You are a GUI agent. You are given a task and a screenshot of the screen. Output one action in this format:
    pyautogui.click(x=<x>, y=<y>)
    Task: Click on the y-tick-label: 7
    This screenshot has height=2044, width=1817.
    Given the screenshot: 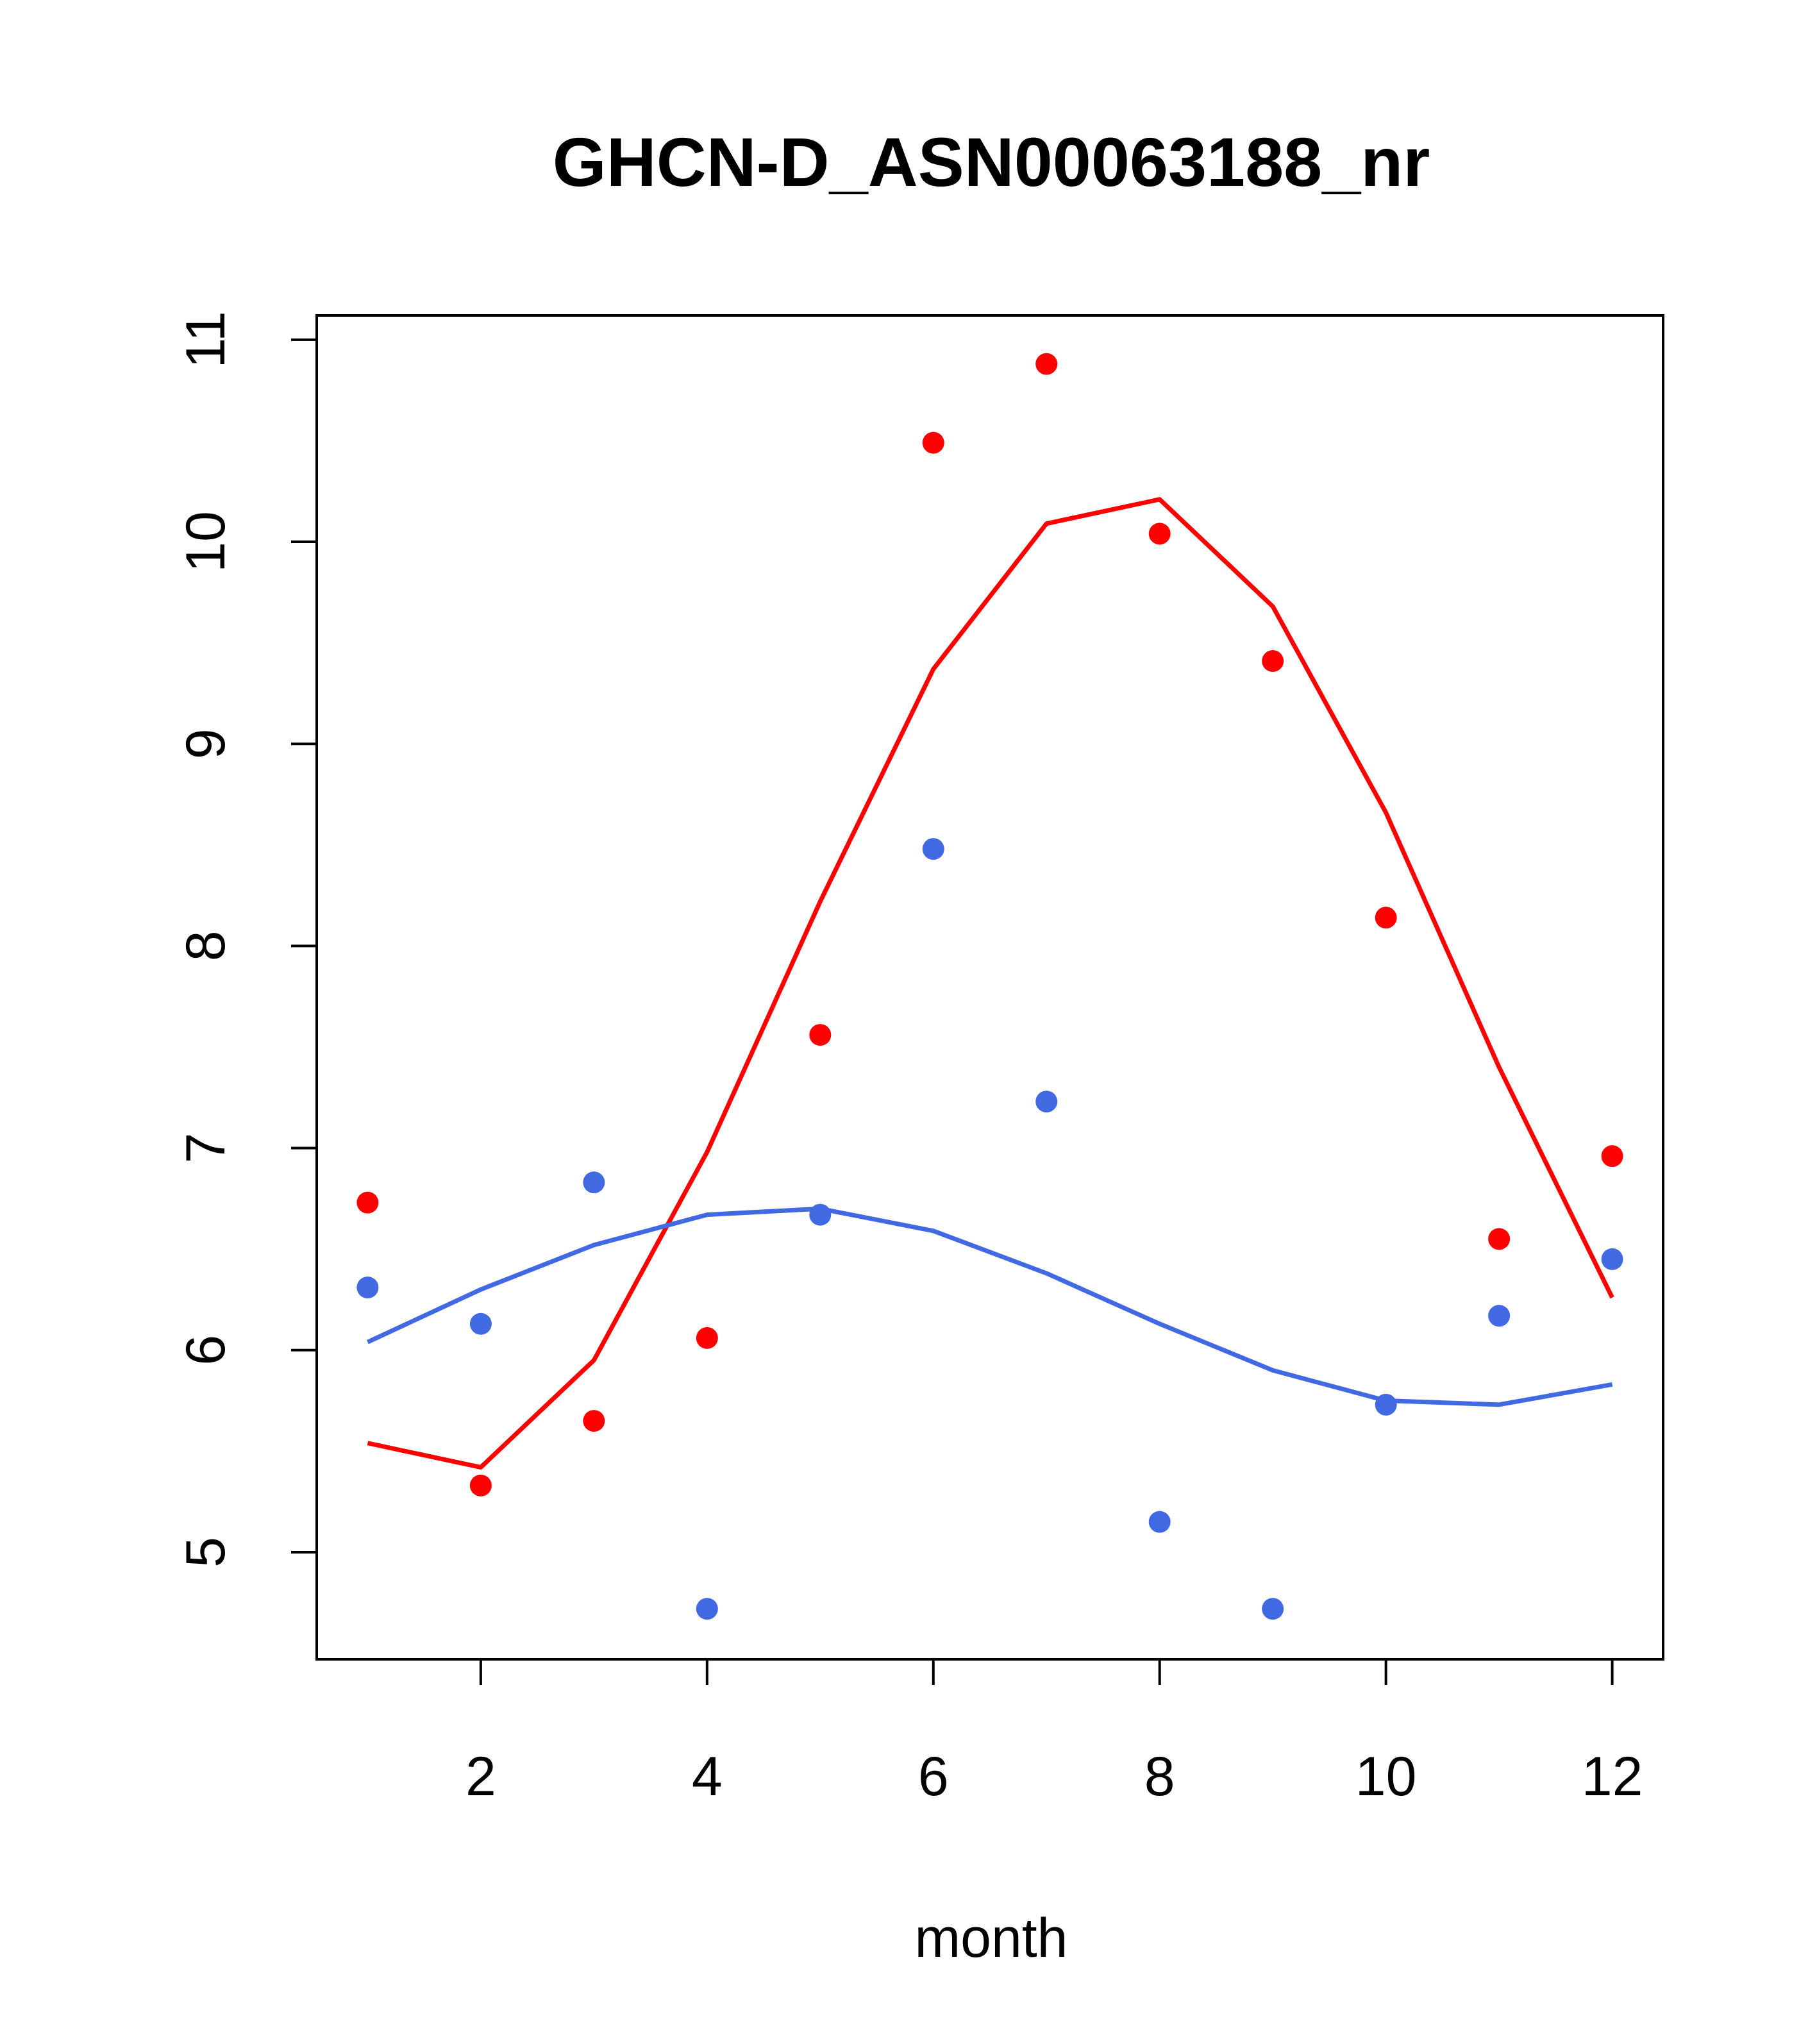 What is the action you would take?
    pyautogui.click(x=206, y=1148)
    